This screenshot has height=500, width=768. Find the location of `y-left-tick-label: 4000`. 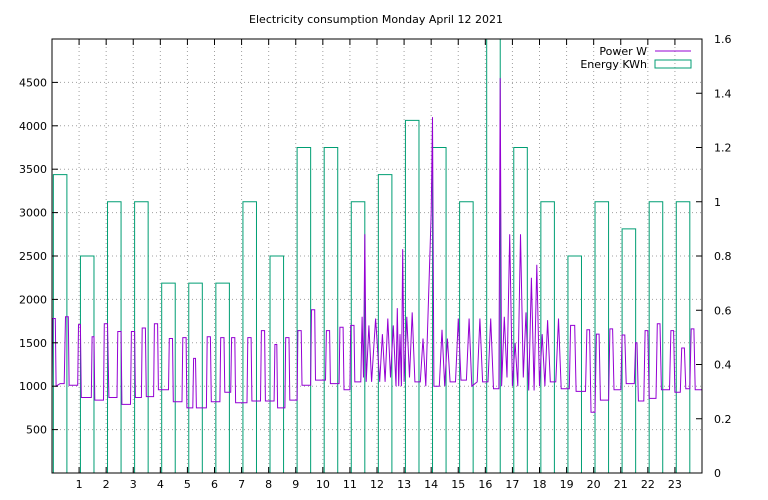

y-left-tick-label: 4000 is located at coordinates (33, 126).